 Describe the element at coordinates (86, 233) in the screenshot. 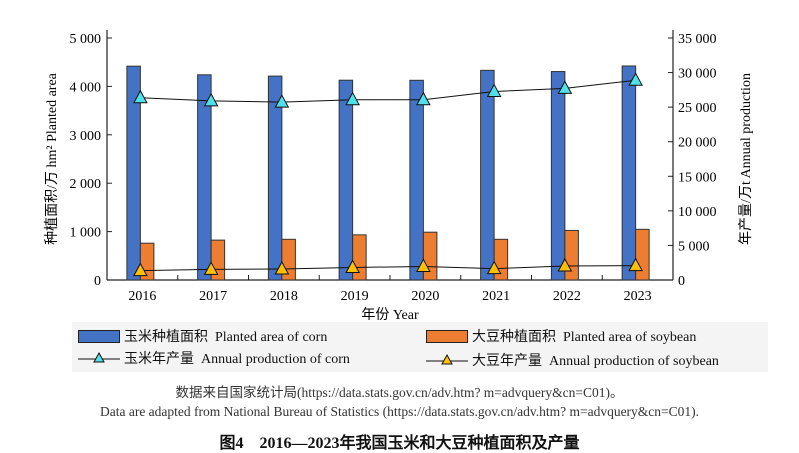

I see `y-tick-label: 1 000` at that location.